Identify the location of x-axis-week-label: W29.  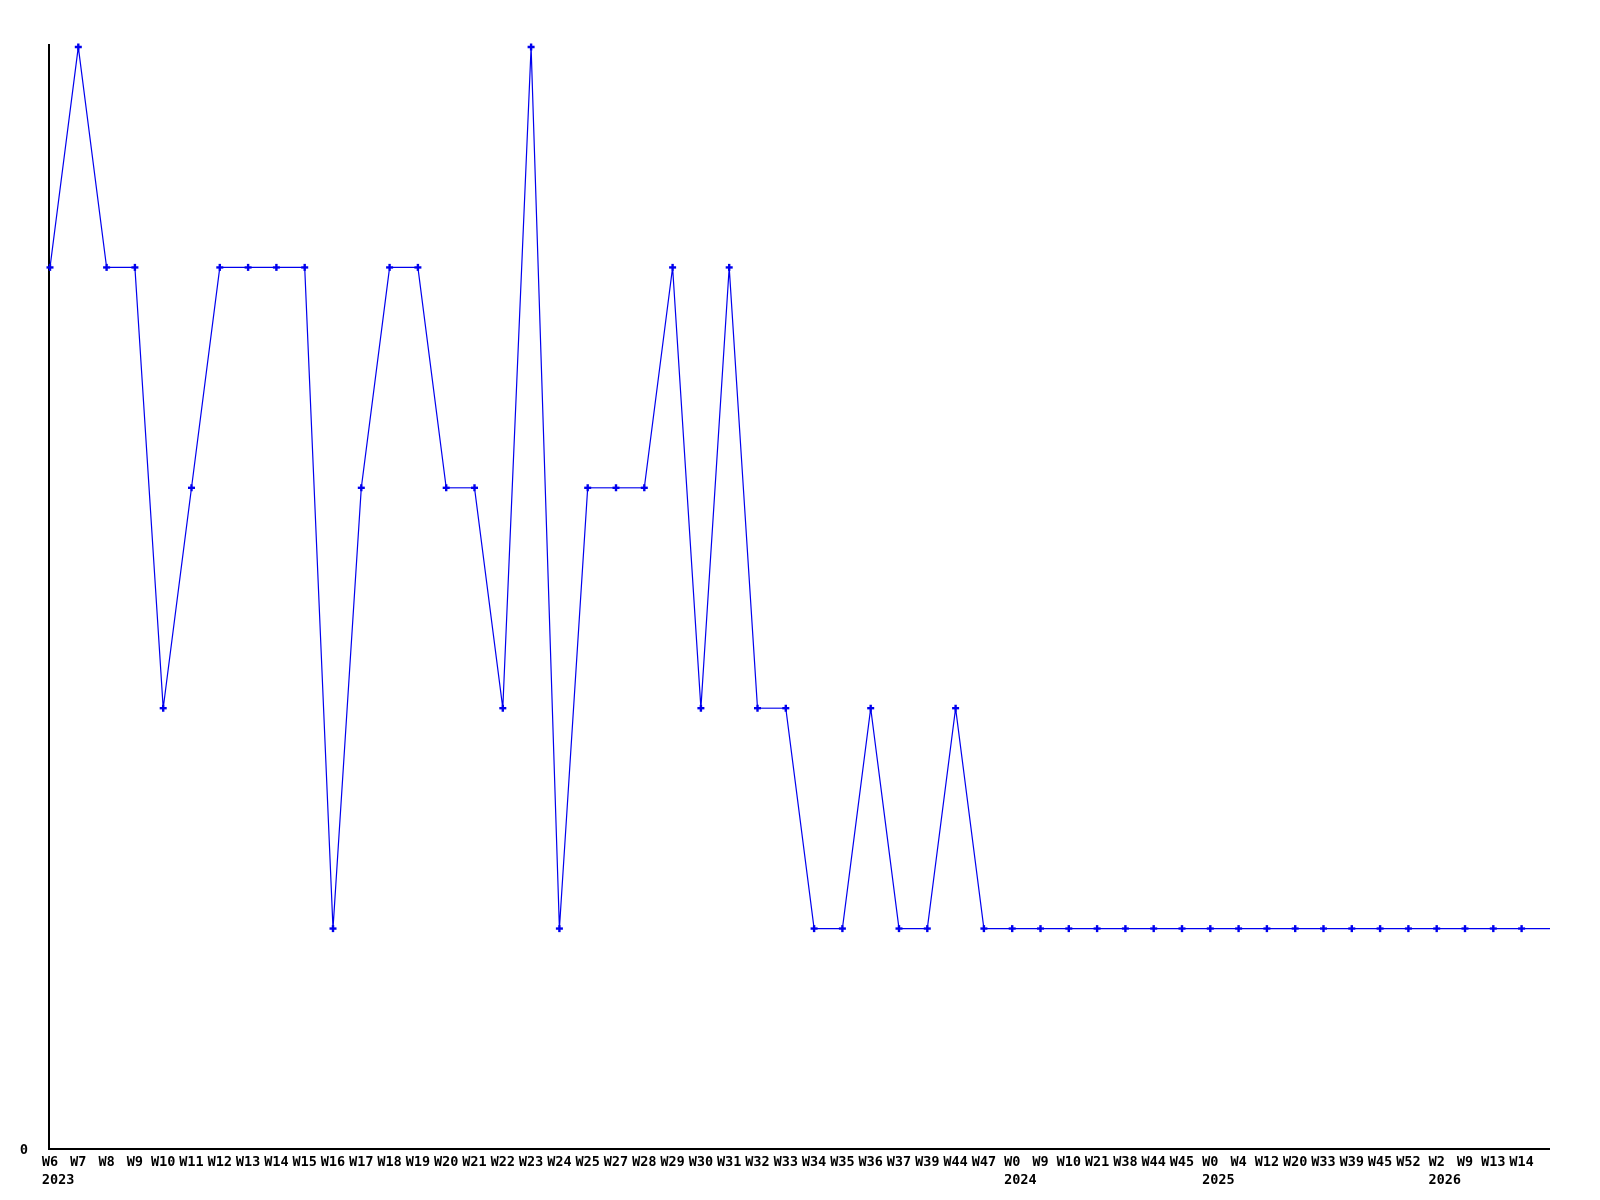
(672, 1162).